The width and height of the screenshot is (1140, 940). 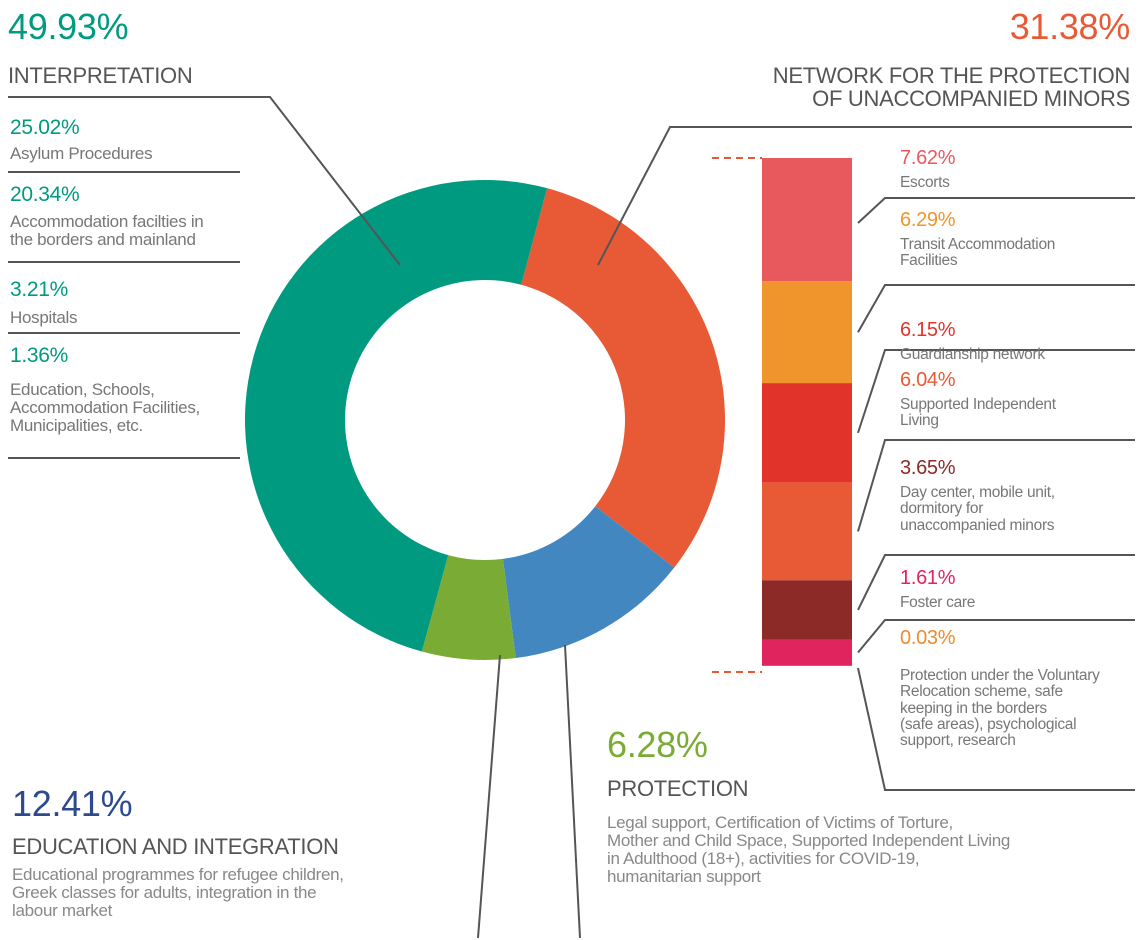 What do you see at coordinates (81, 153) in the screenshot?
I see `breakdown-label: Asylum Procedures` at bounding box center [81, 153].